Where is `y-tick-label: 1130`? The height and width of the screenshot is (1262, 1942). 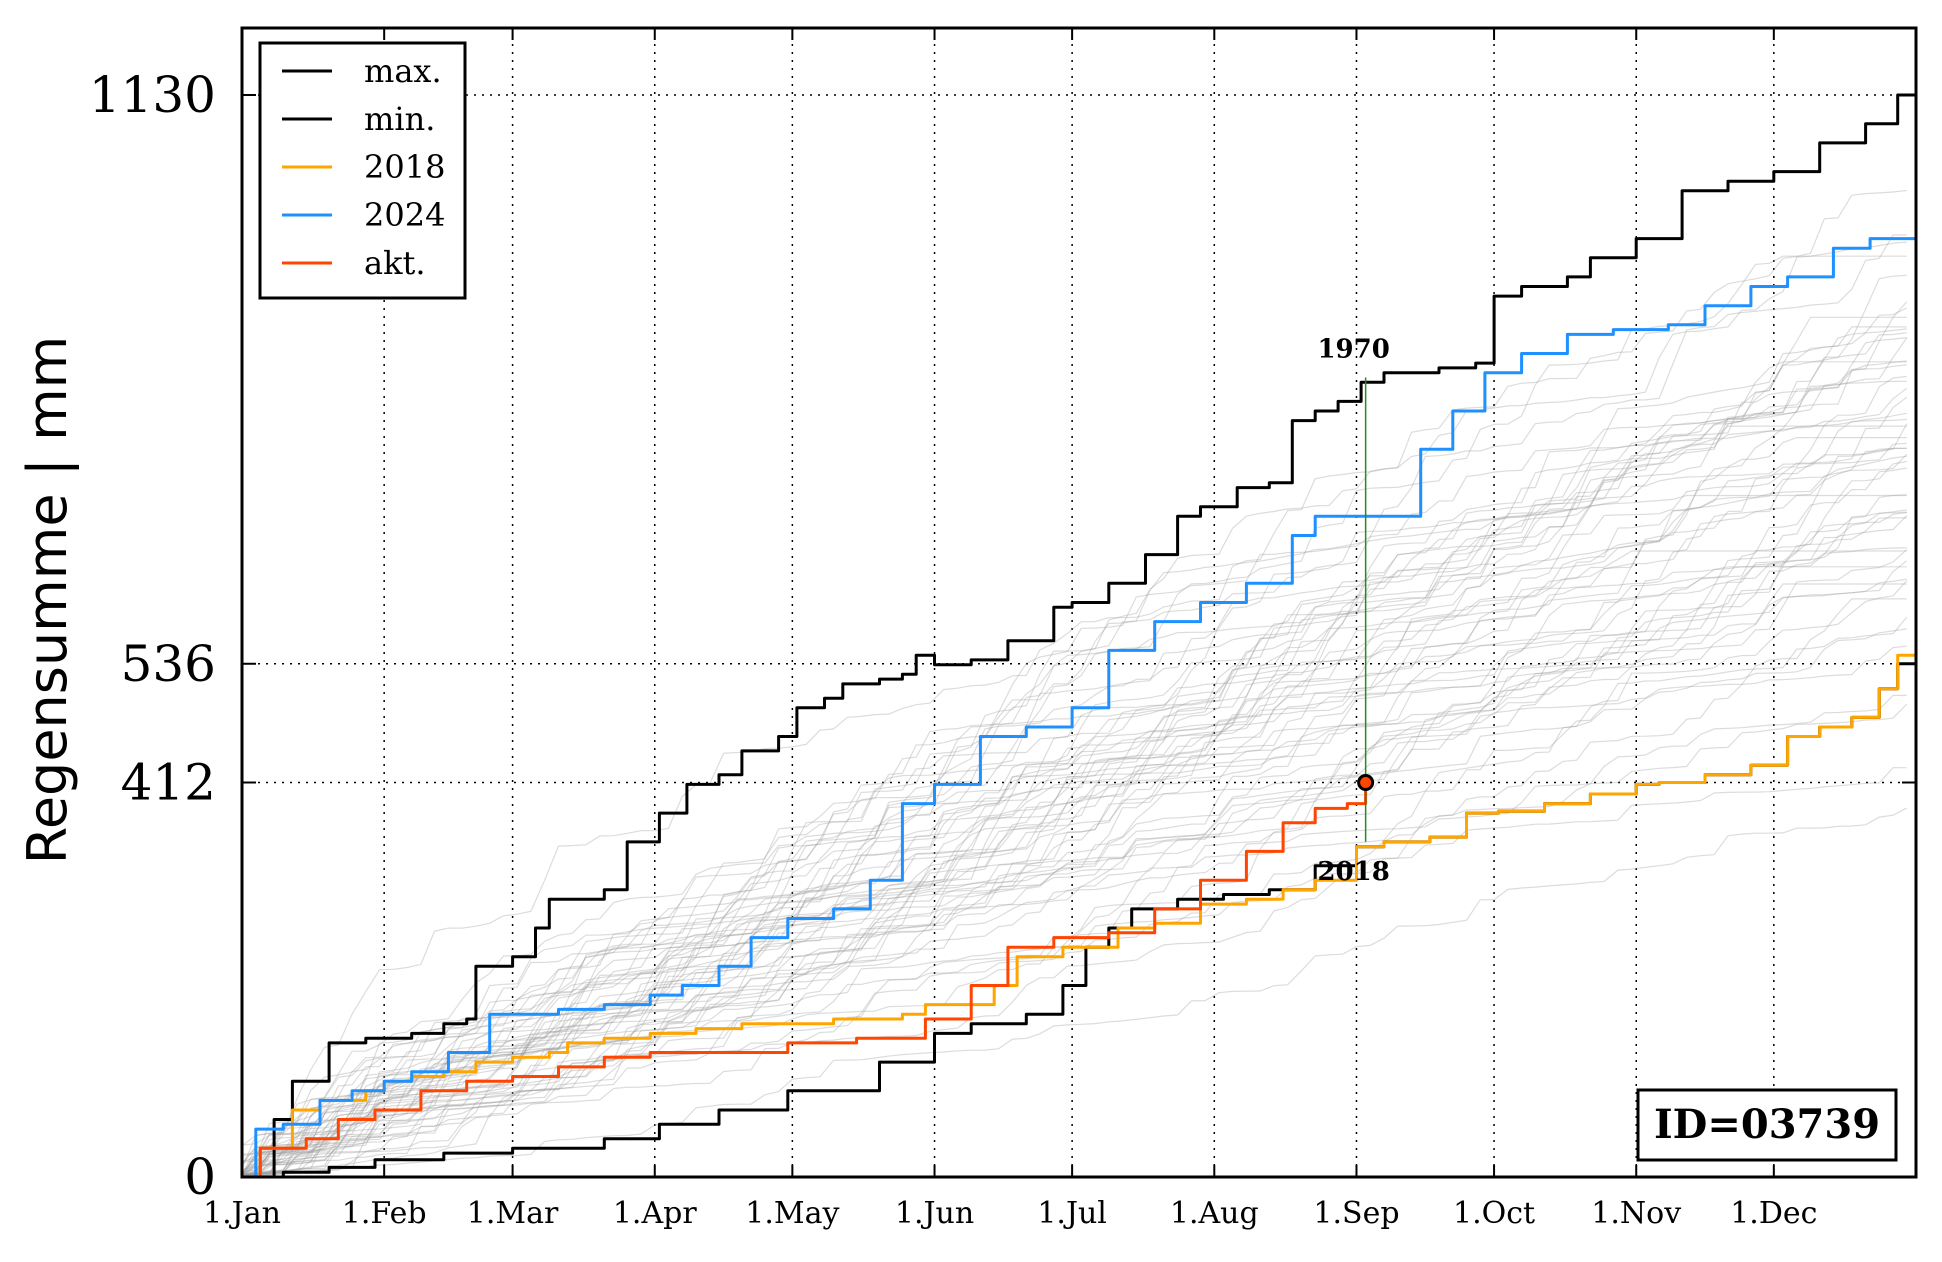
y-tick-label: 1130 is located at coordinates (152, 95).